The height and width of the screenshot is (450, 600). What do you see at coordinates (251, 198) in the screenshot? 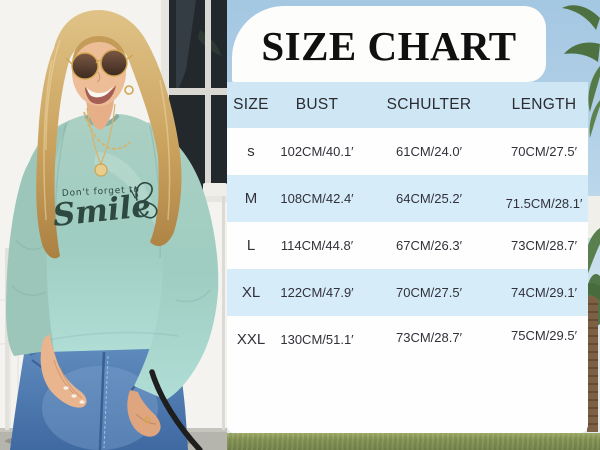
I see `size-label: M` at bounding box center [251, 198].